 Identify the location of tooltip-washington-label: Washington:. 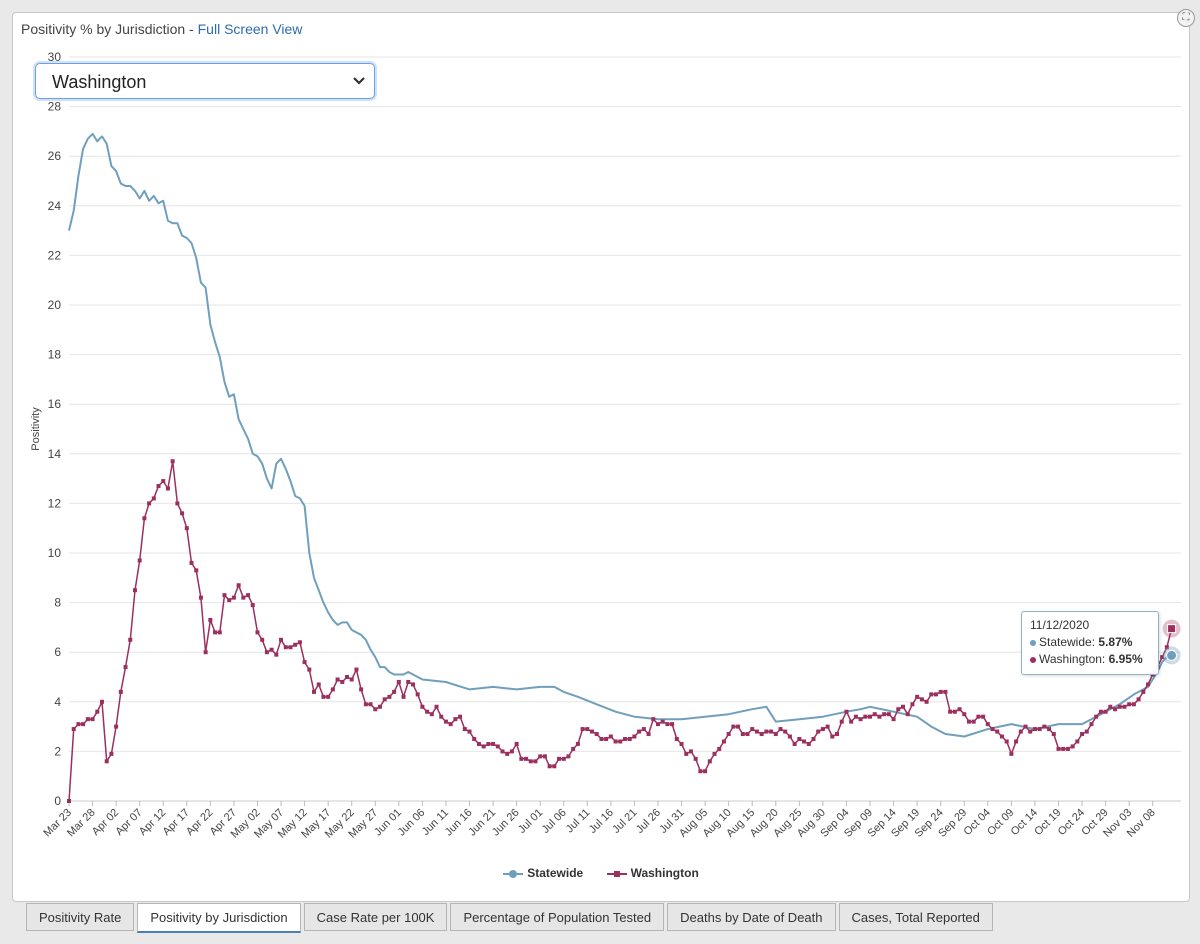
(1072, 659).